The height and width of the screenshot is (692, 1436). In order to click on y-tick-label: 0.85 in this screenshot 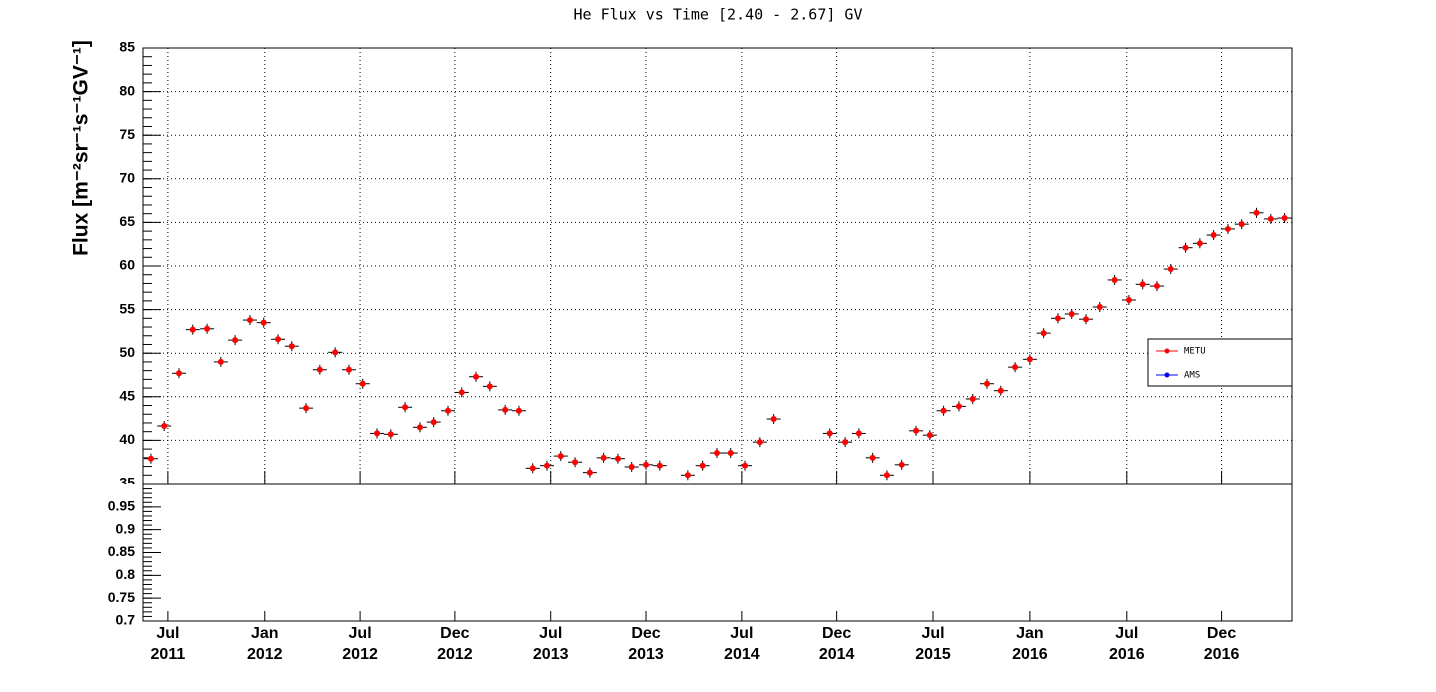, I will do `click(121, 551)`.